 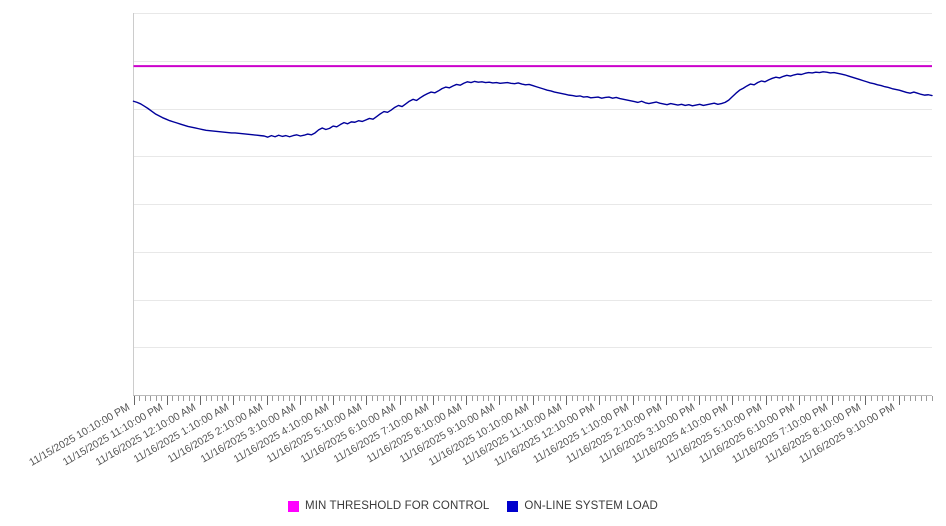 I want to click on legend-item-online-system-load: ON-LINE SYSTEM LOAD, so click(x=582, y=506).